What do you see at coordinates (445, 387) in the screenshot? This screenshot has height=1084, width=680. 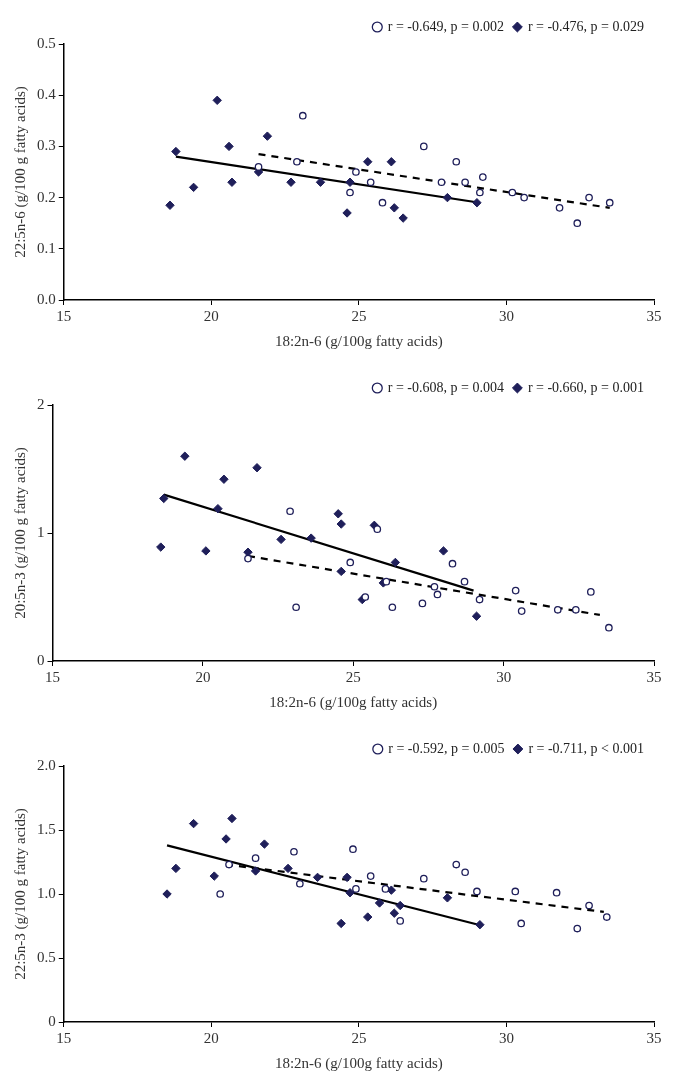 I see `legend-label: r = -0.608, p = 0.004` at bounding box center [445, 387].